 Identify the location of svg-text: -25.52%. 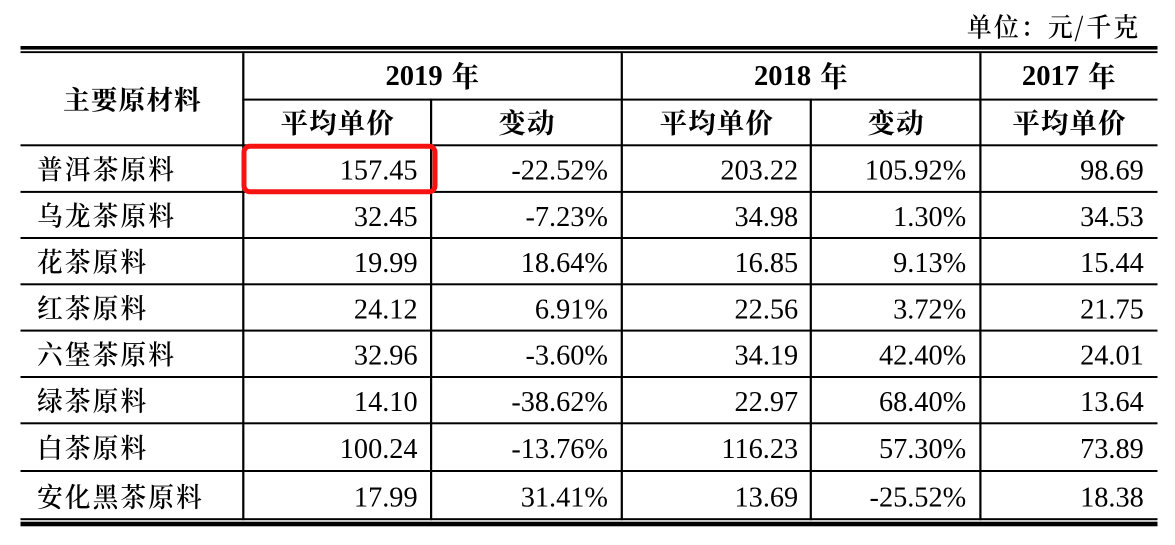
(918, 497).